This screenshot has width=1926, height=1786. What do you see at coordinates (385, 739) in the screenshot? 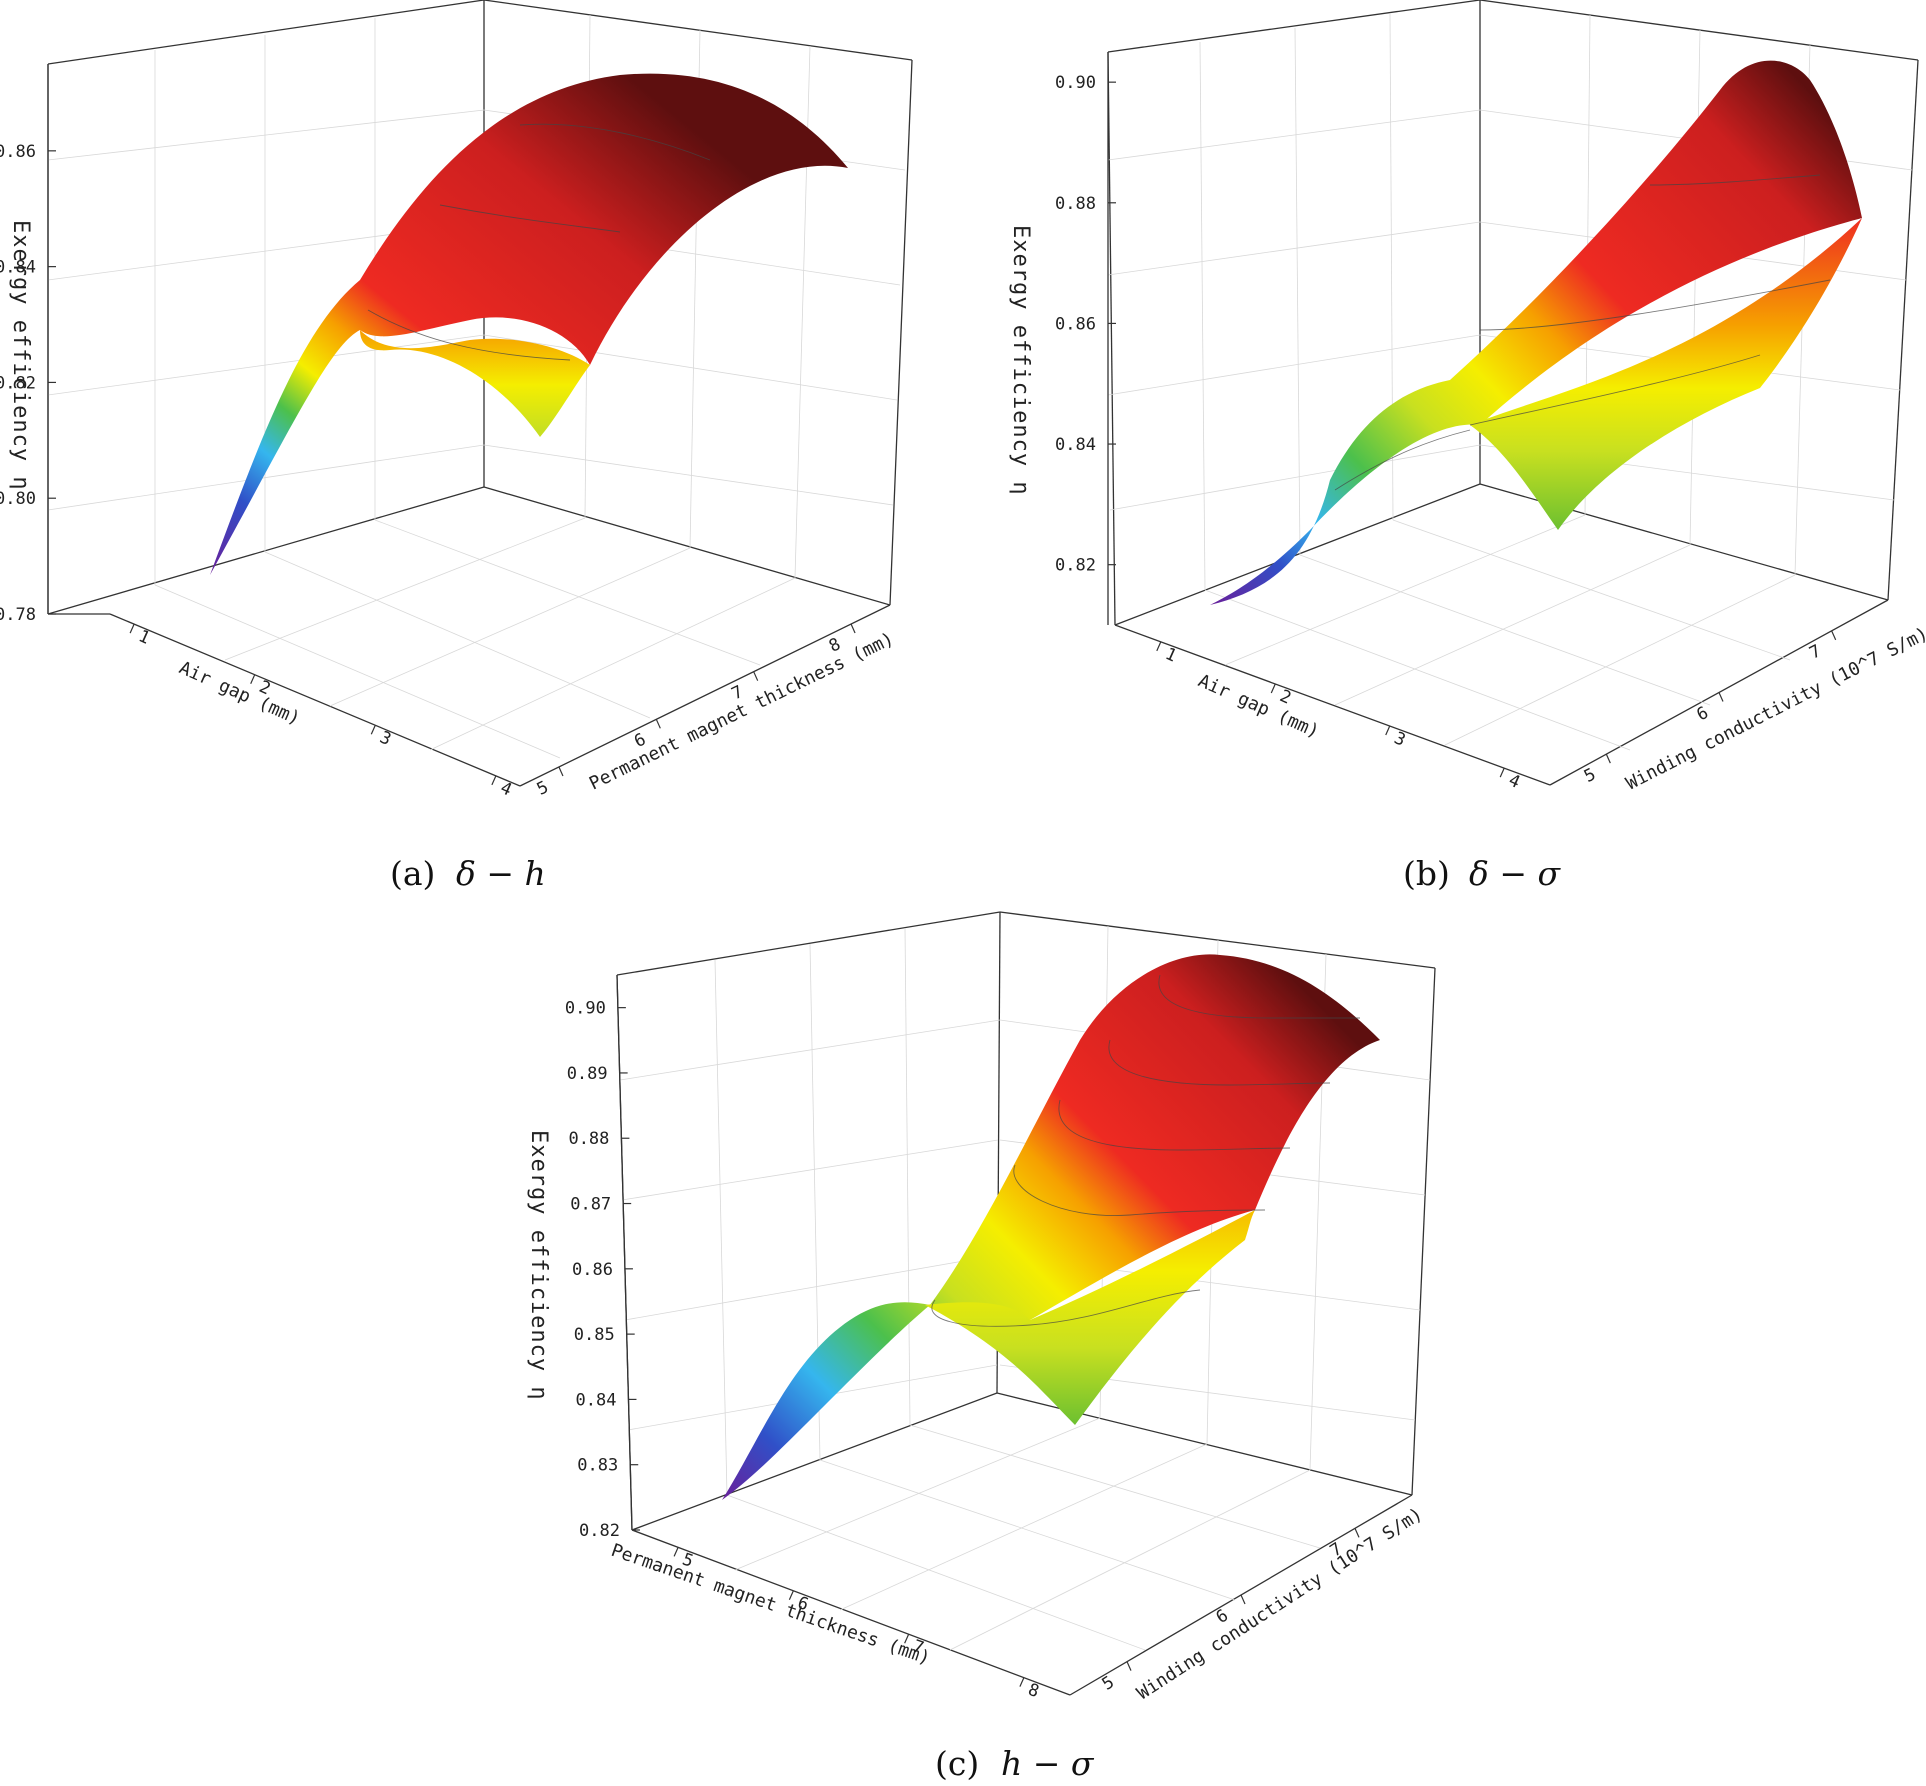
I see `panel-a-x-tick-label: 3` at bounding box center [385, 739].